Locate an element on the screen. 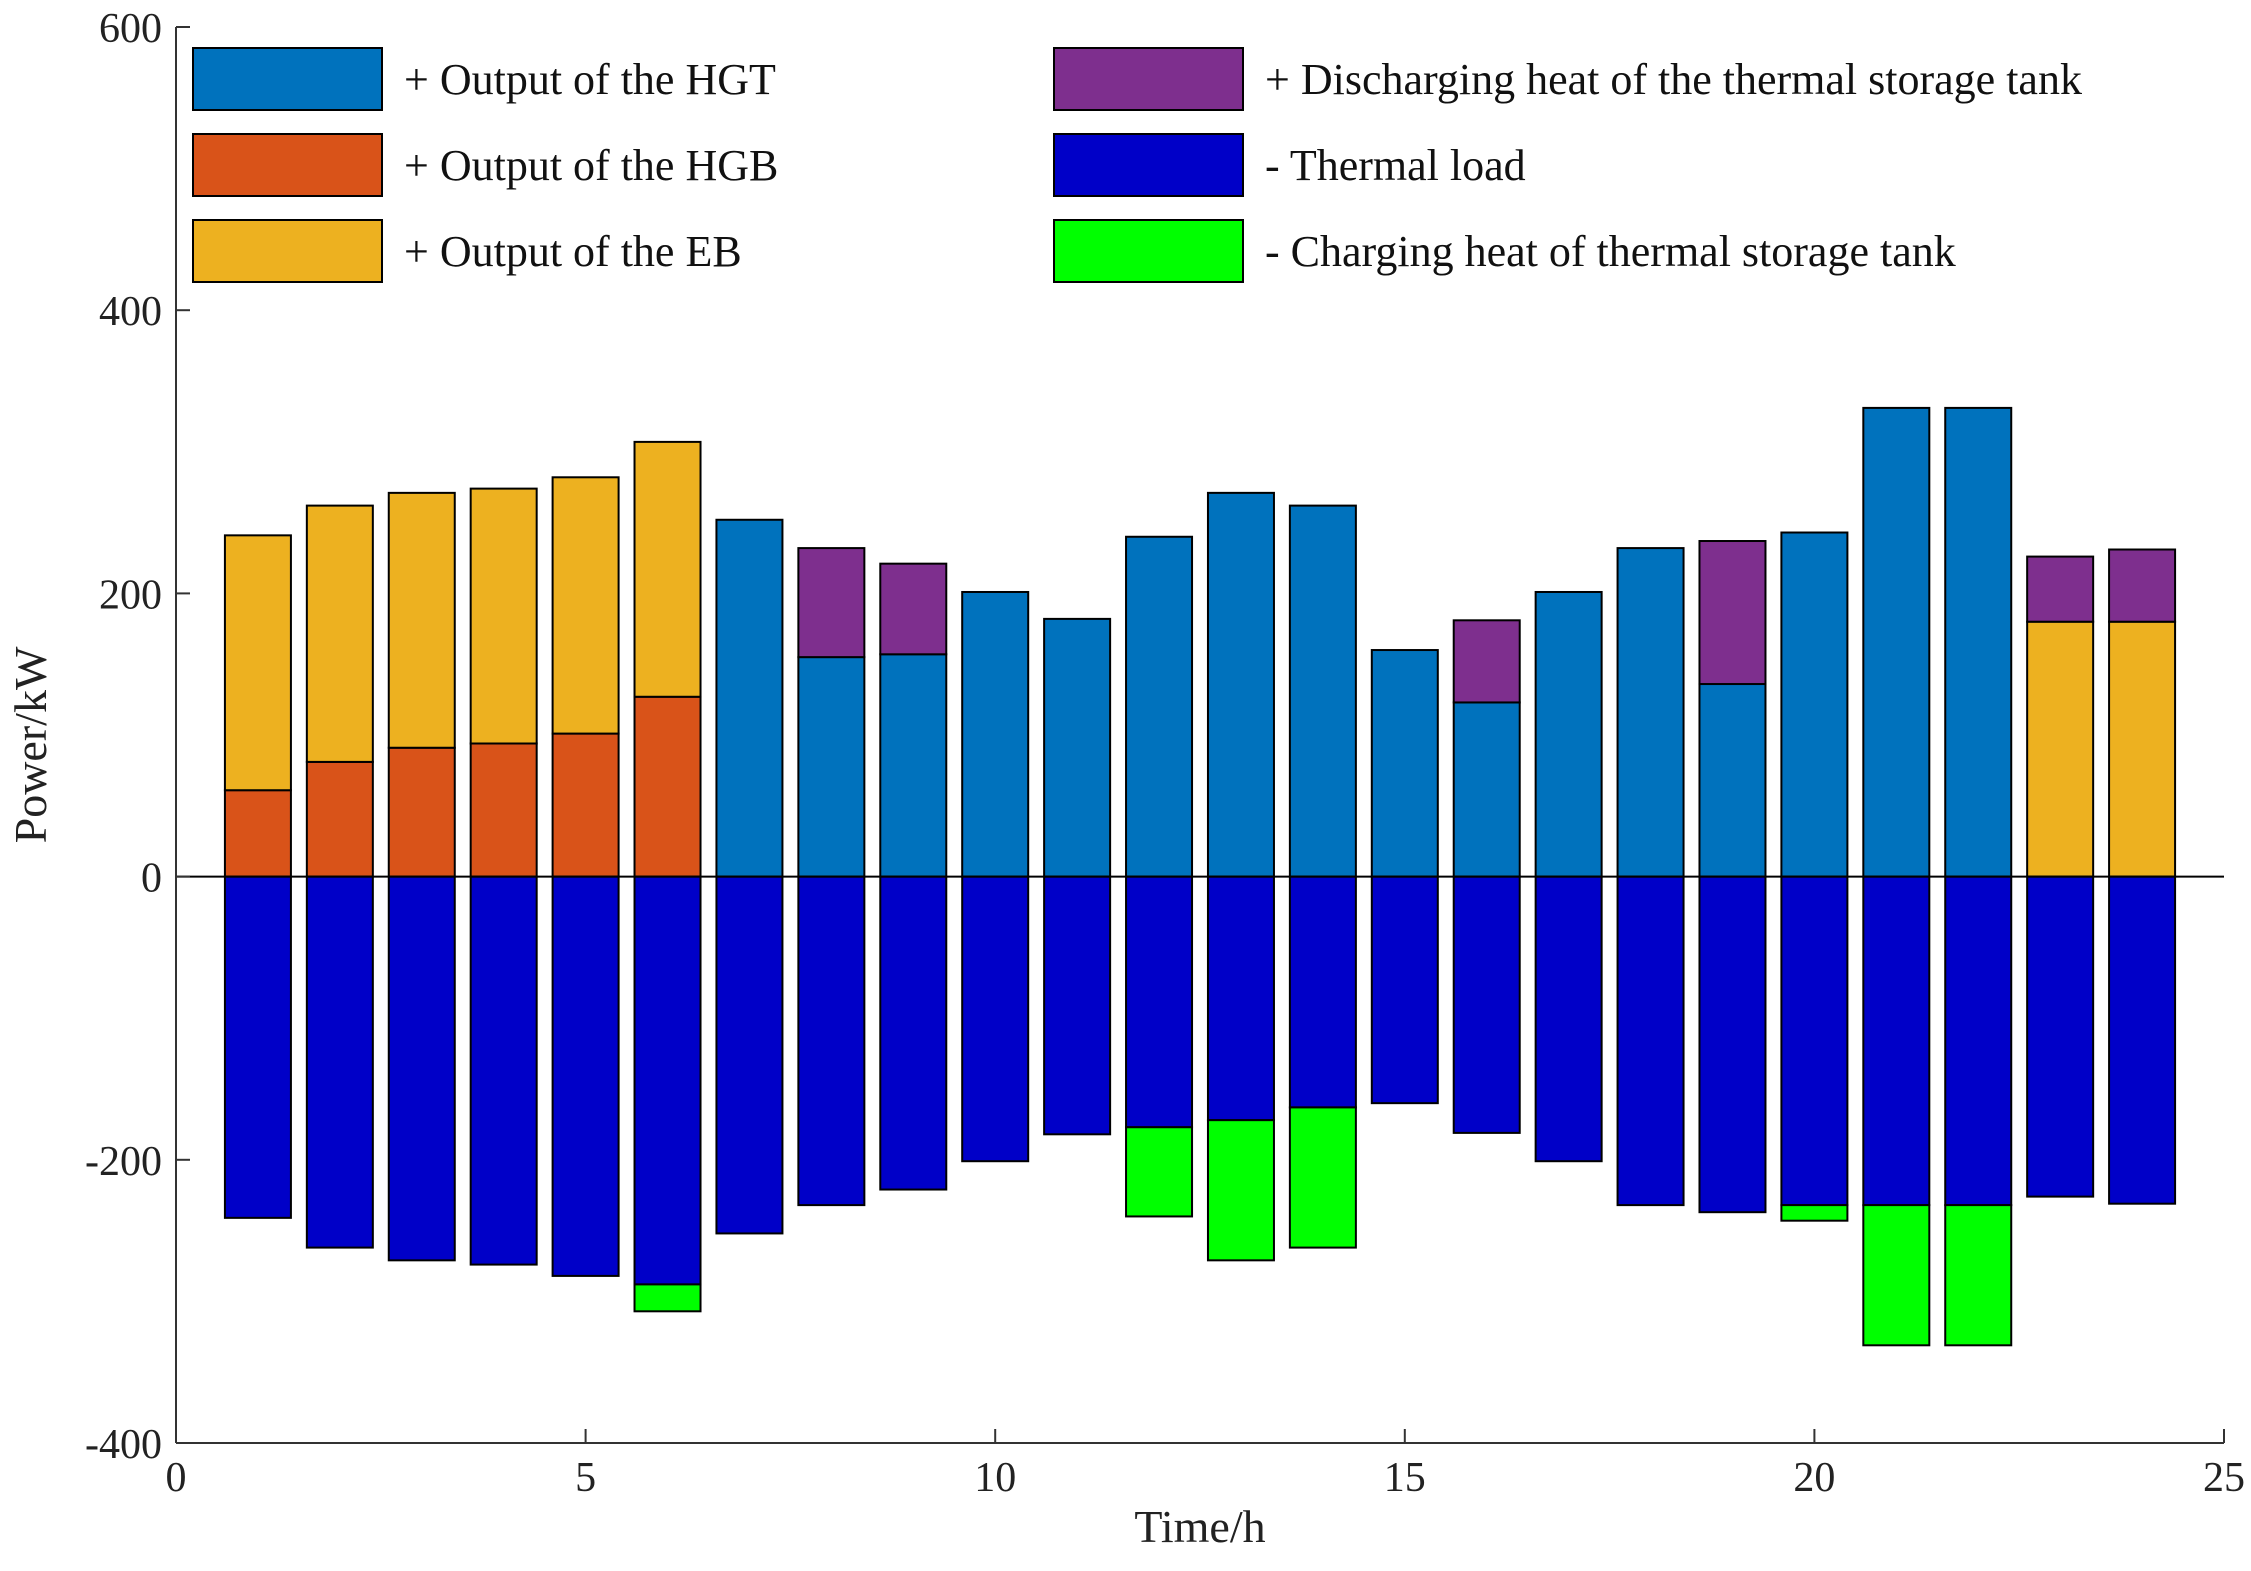 The height and width of the screenshot is (1571, 2251). y-tick-label-600: 600 is located at coordinates (130, 29).